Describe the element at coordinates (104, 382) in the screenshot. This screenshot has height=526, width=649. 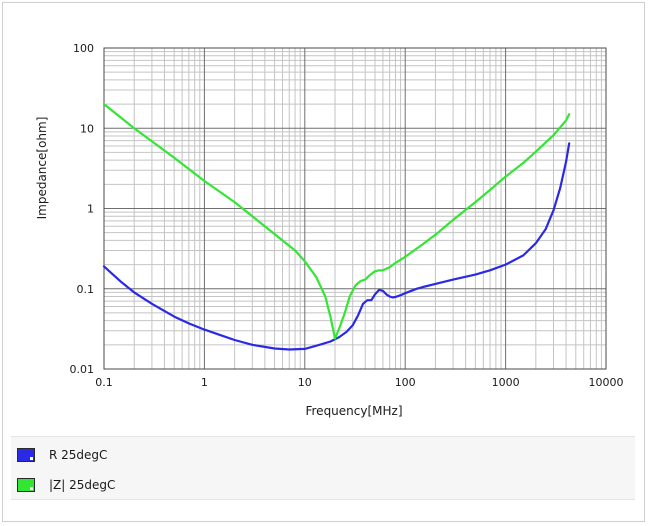
I see `x-tick-label: 0.1` at that location.